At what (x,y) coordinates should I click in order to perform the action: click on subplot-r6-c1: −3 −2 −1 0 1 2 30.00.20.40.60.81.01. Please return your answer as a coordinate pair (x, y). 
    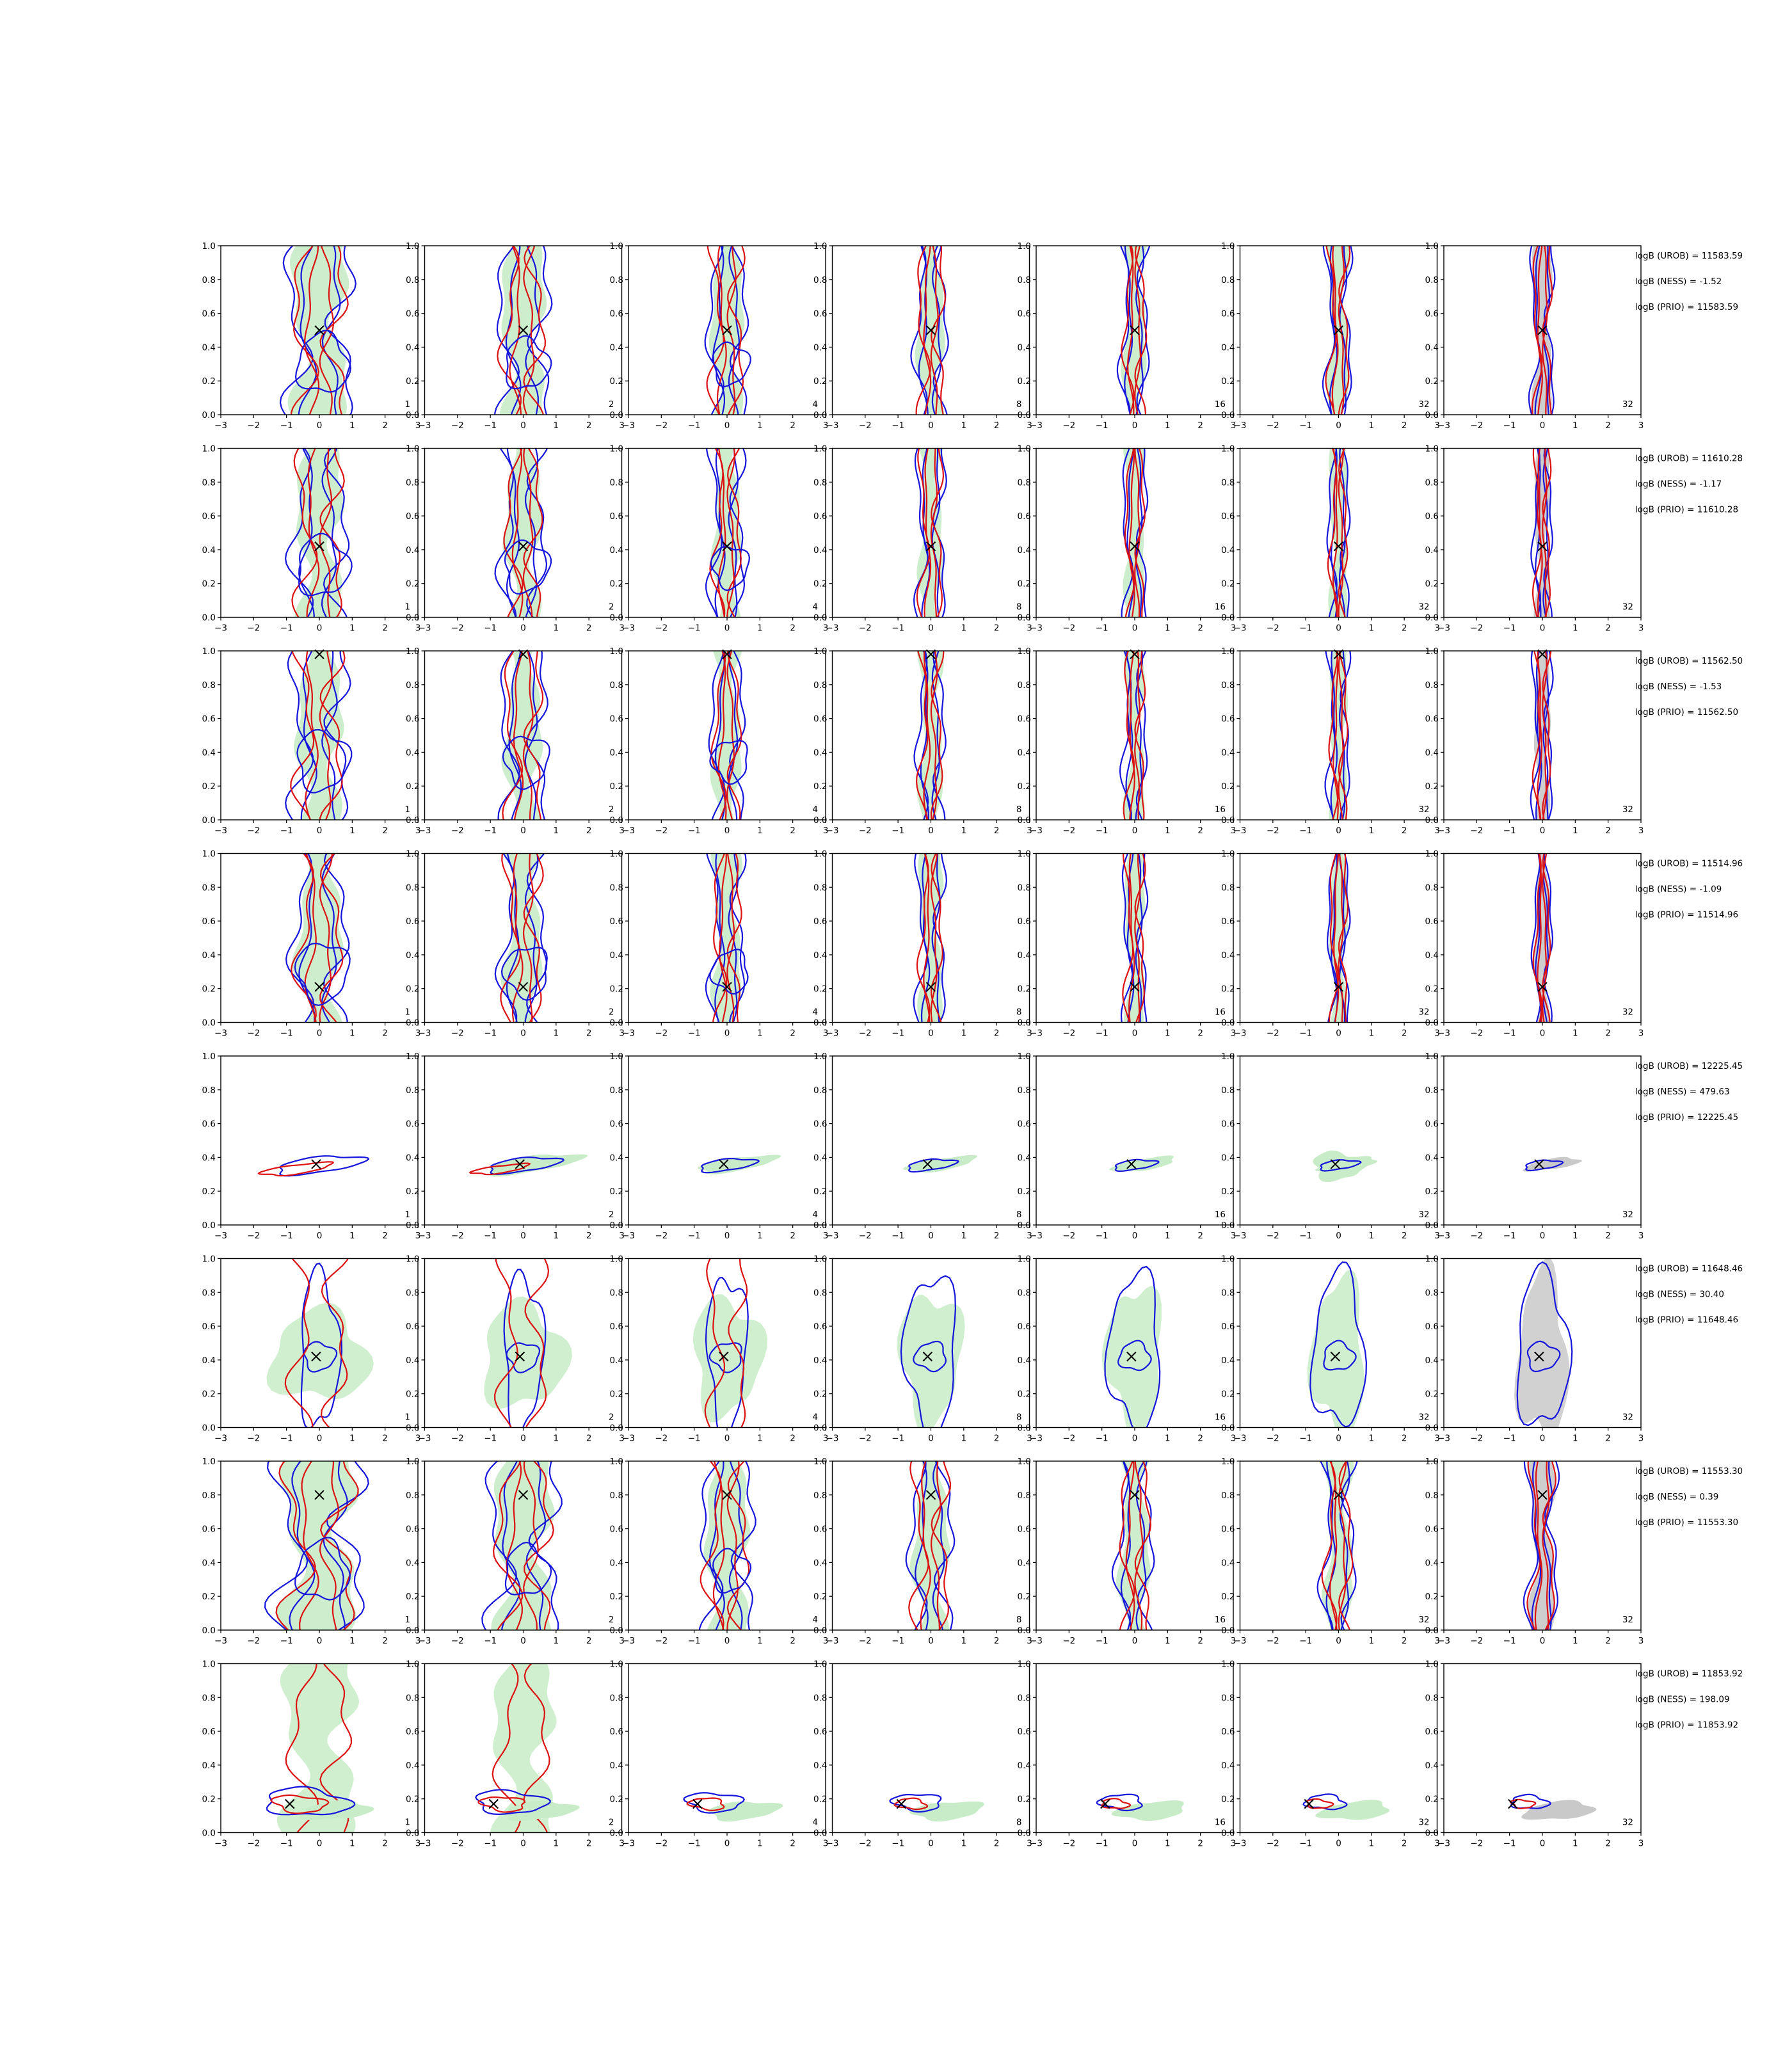
    Looking at the image, I should click on (311, 1349).